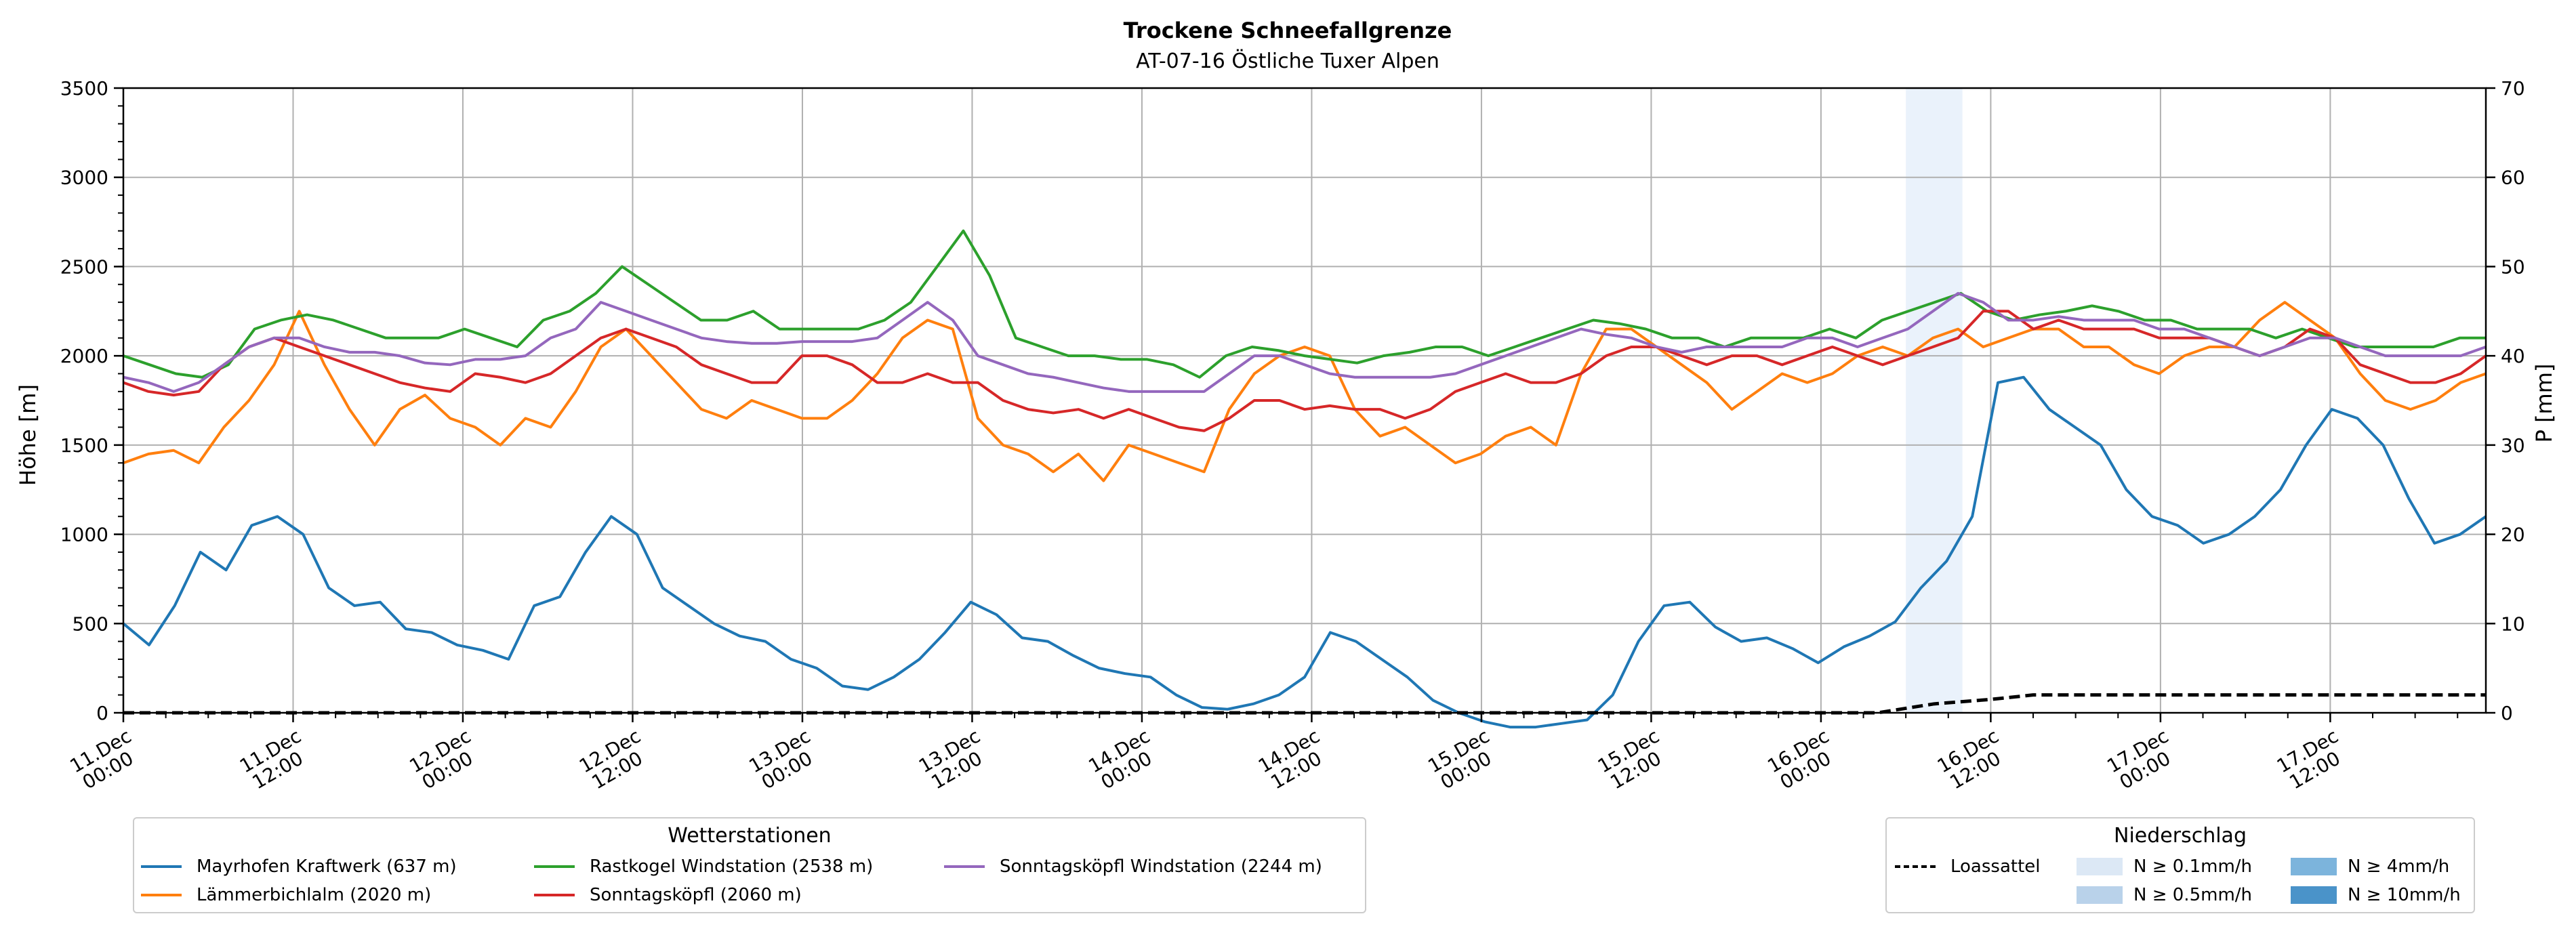 This screenshot has height=933, width=2576. Describe the element at coordinates (90, 624) in the screenshot. I see `y-tick-label-1: 500` at that location.